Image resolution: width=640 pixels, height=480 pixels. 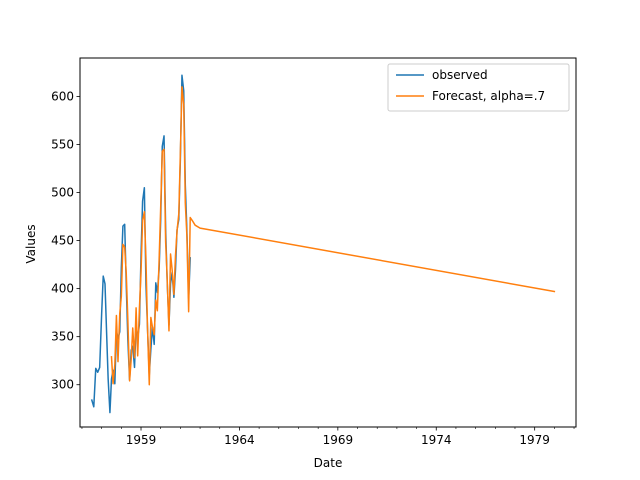 What do you see at coordinates (460, 75) in the screenshot?
I see `legend-entry-1: observed` at bounding box center [460, 75].